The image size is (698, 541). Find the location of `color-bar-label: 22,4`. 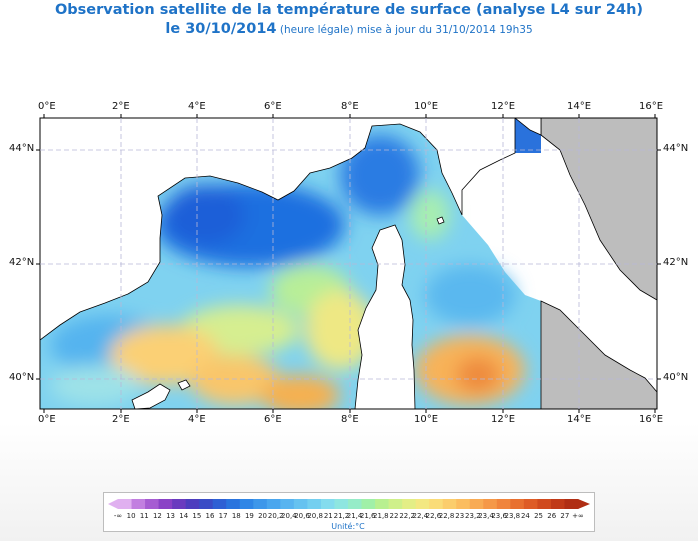

color-bar-label: 22,4 is located at coordinates (420, 516).